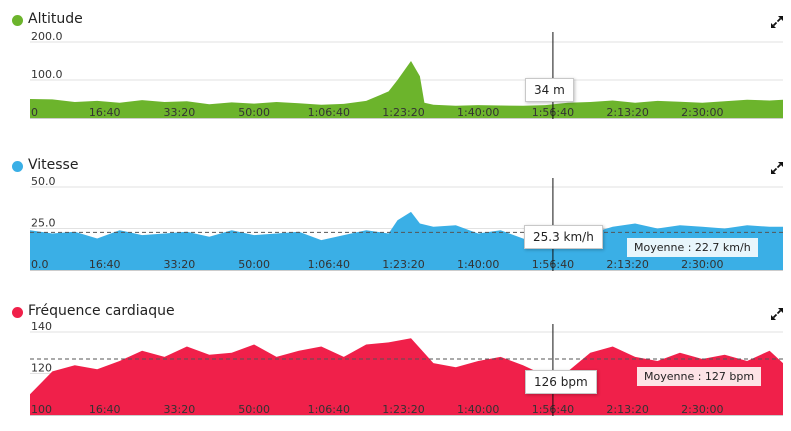  I want to click on y-tick-label: 120, so click(41, 368).